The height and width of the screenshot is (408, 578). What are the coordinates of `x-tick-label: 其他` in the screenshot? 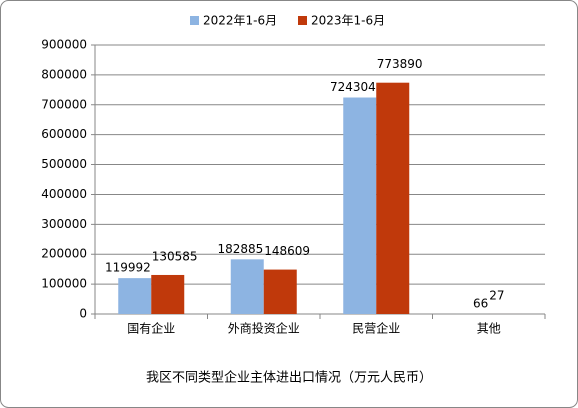 It's located at (489, 329).